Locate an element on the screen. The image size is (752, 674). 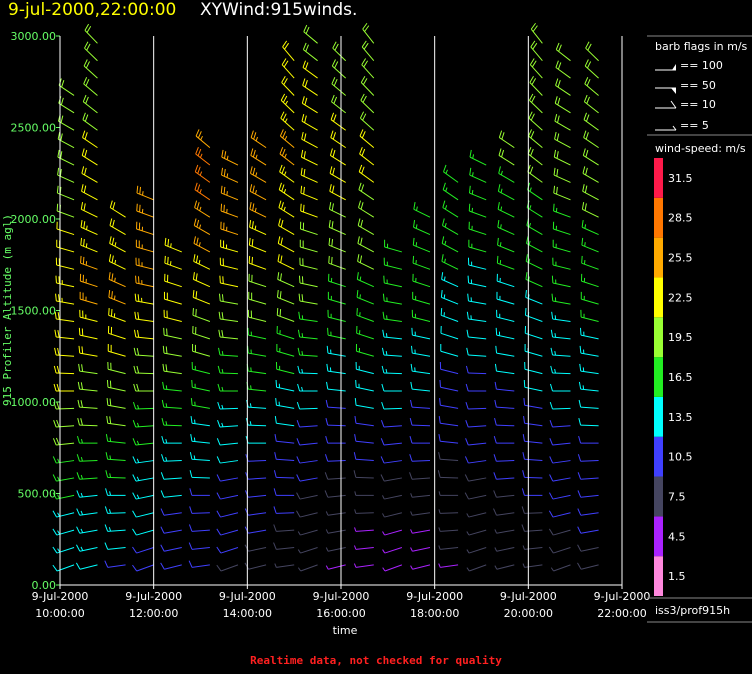
colorbar-label: 28.5 is located at coordinates (680, 218).